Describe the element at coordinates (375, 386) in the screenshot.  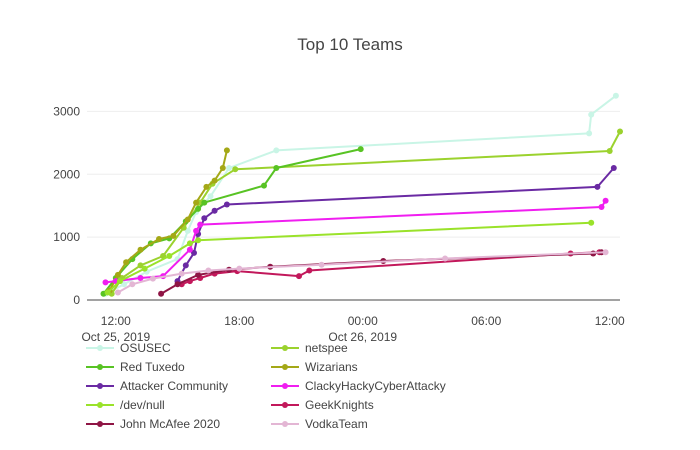
I see `legend-label: ClackyHackyCyberAttacky` at that location.